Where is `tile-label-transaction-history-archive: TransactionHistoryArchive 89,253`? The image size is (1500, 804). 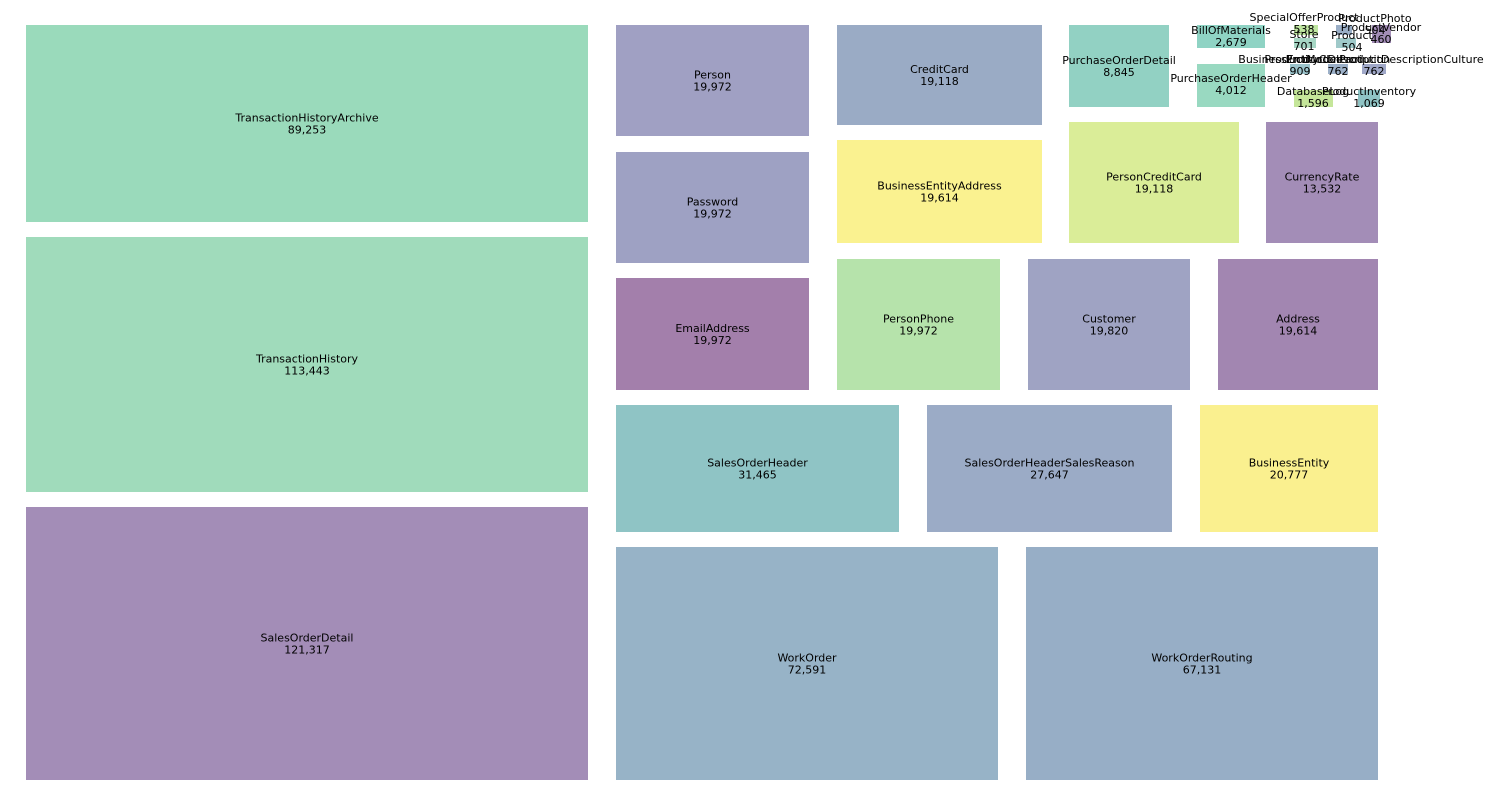 tile-label-transaction-history-archive: TransactionHistoryArchive 89,253 is located at coordinates (306, 124).